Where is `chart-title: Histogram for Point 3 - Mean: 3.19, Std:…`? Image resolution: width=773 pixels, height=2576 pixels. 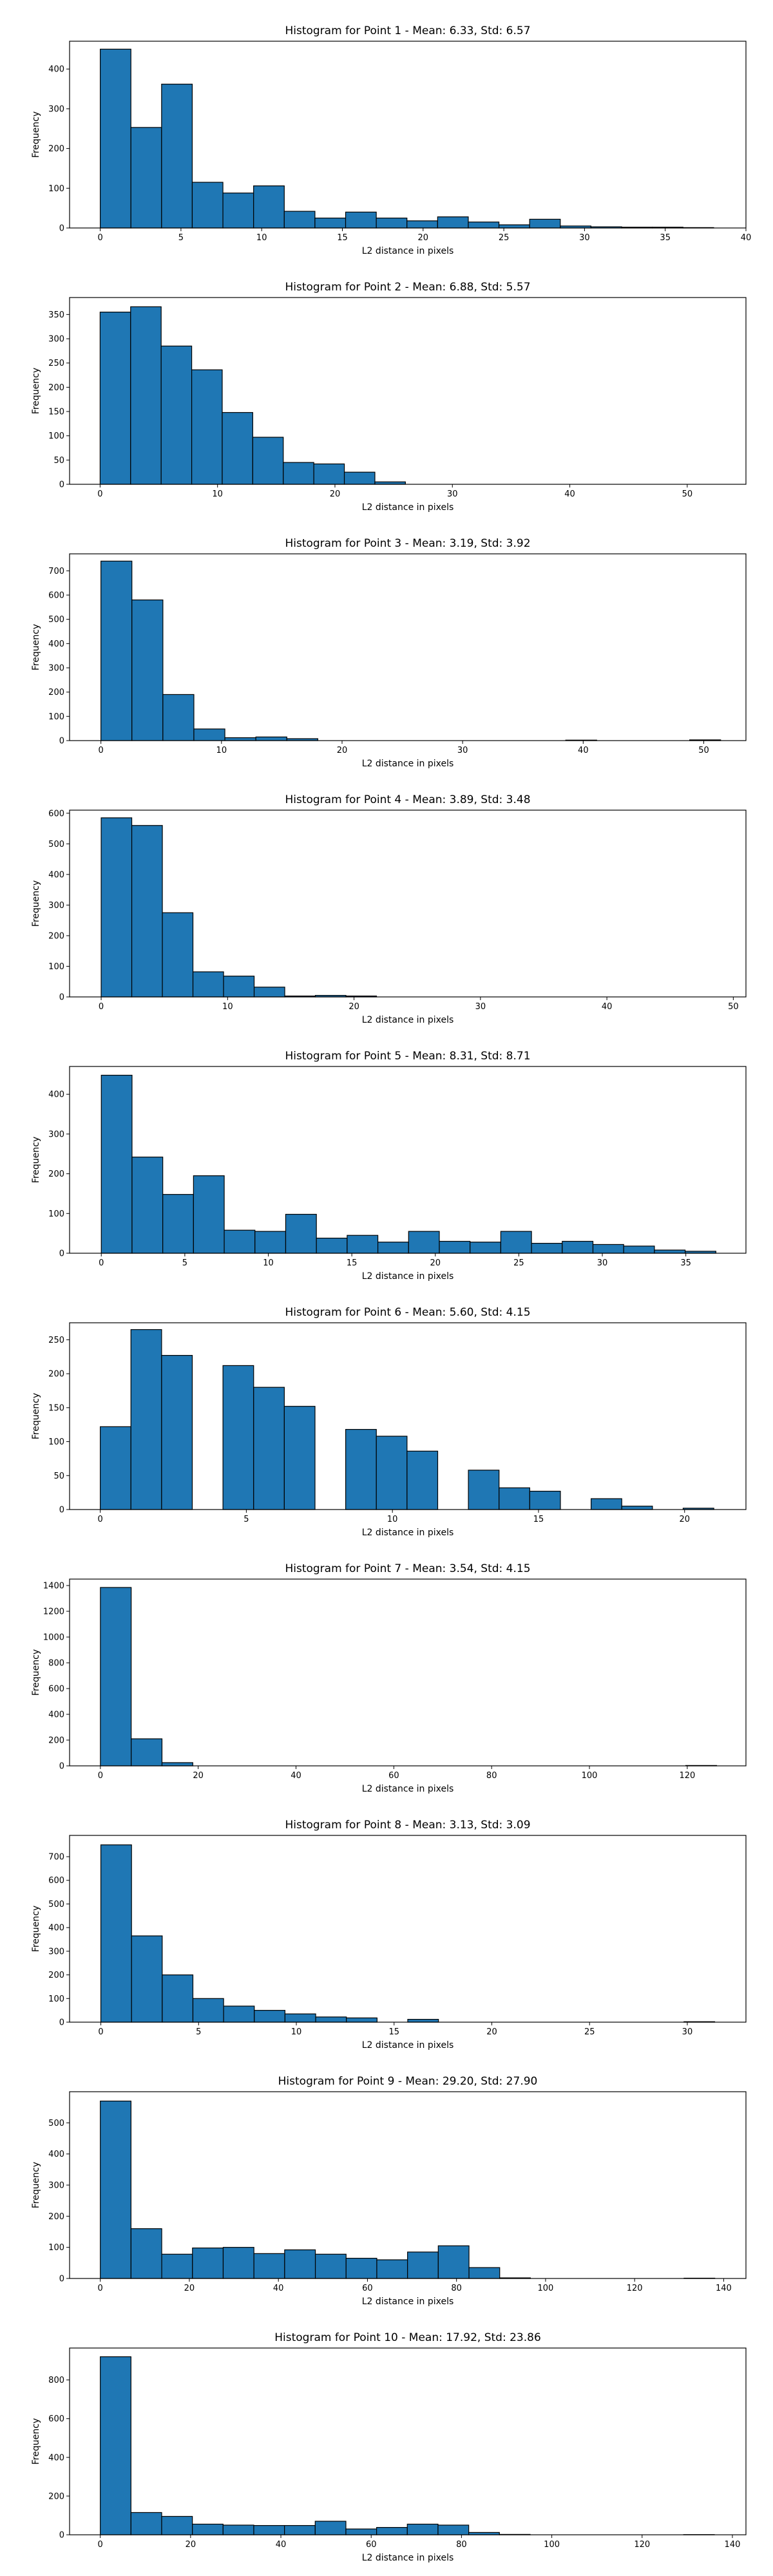
chart-title: Histogram for Point 3 - Mean: 3.19, Std:… is located at coordinates (407, 543).